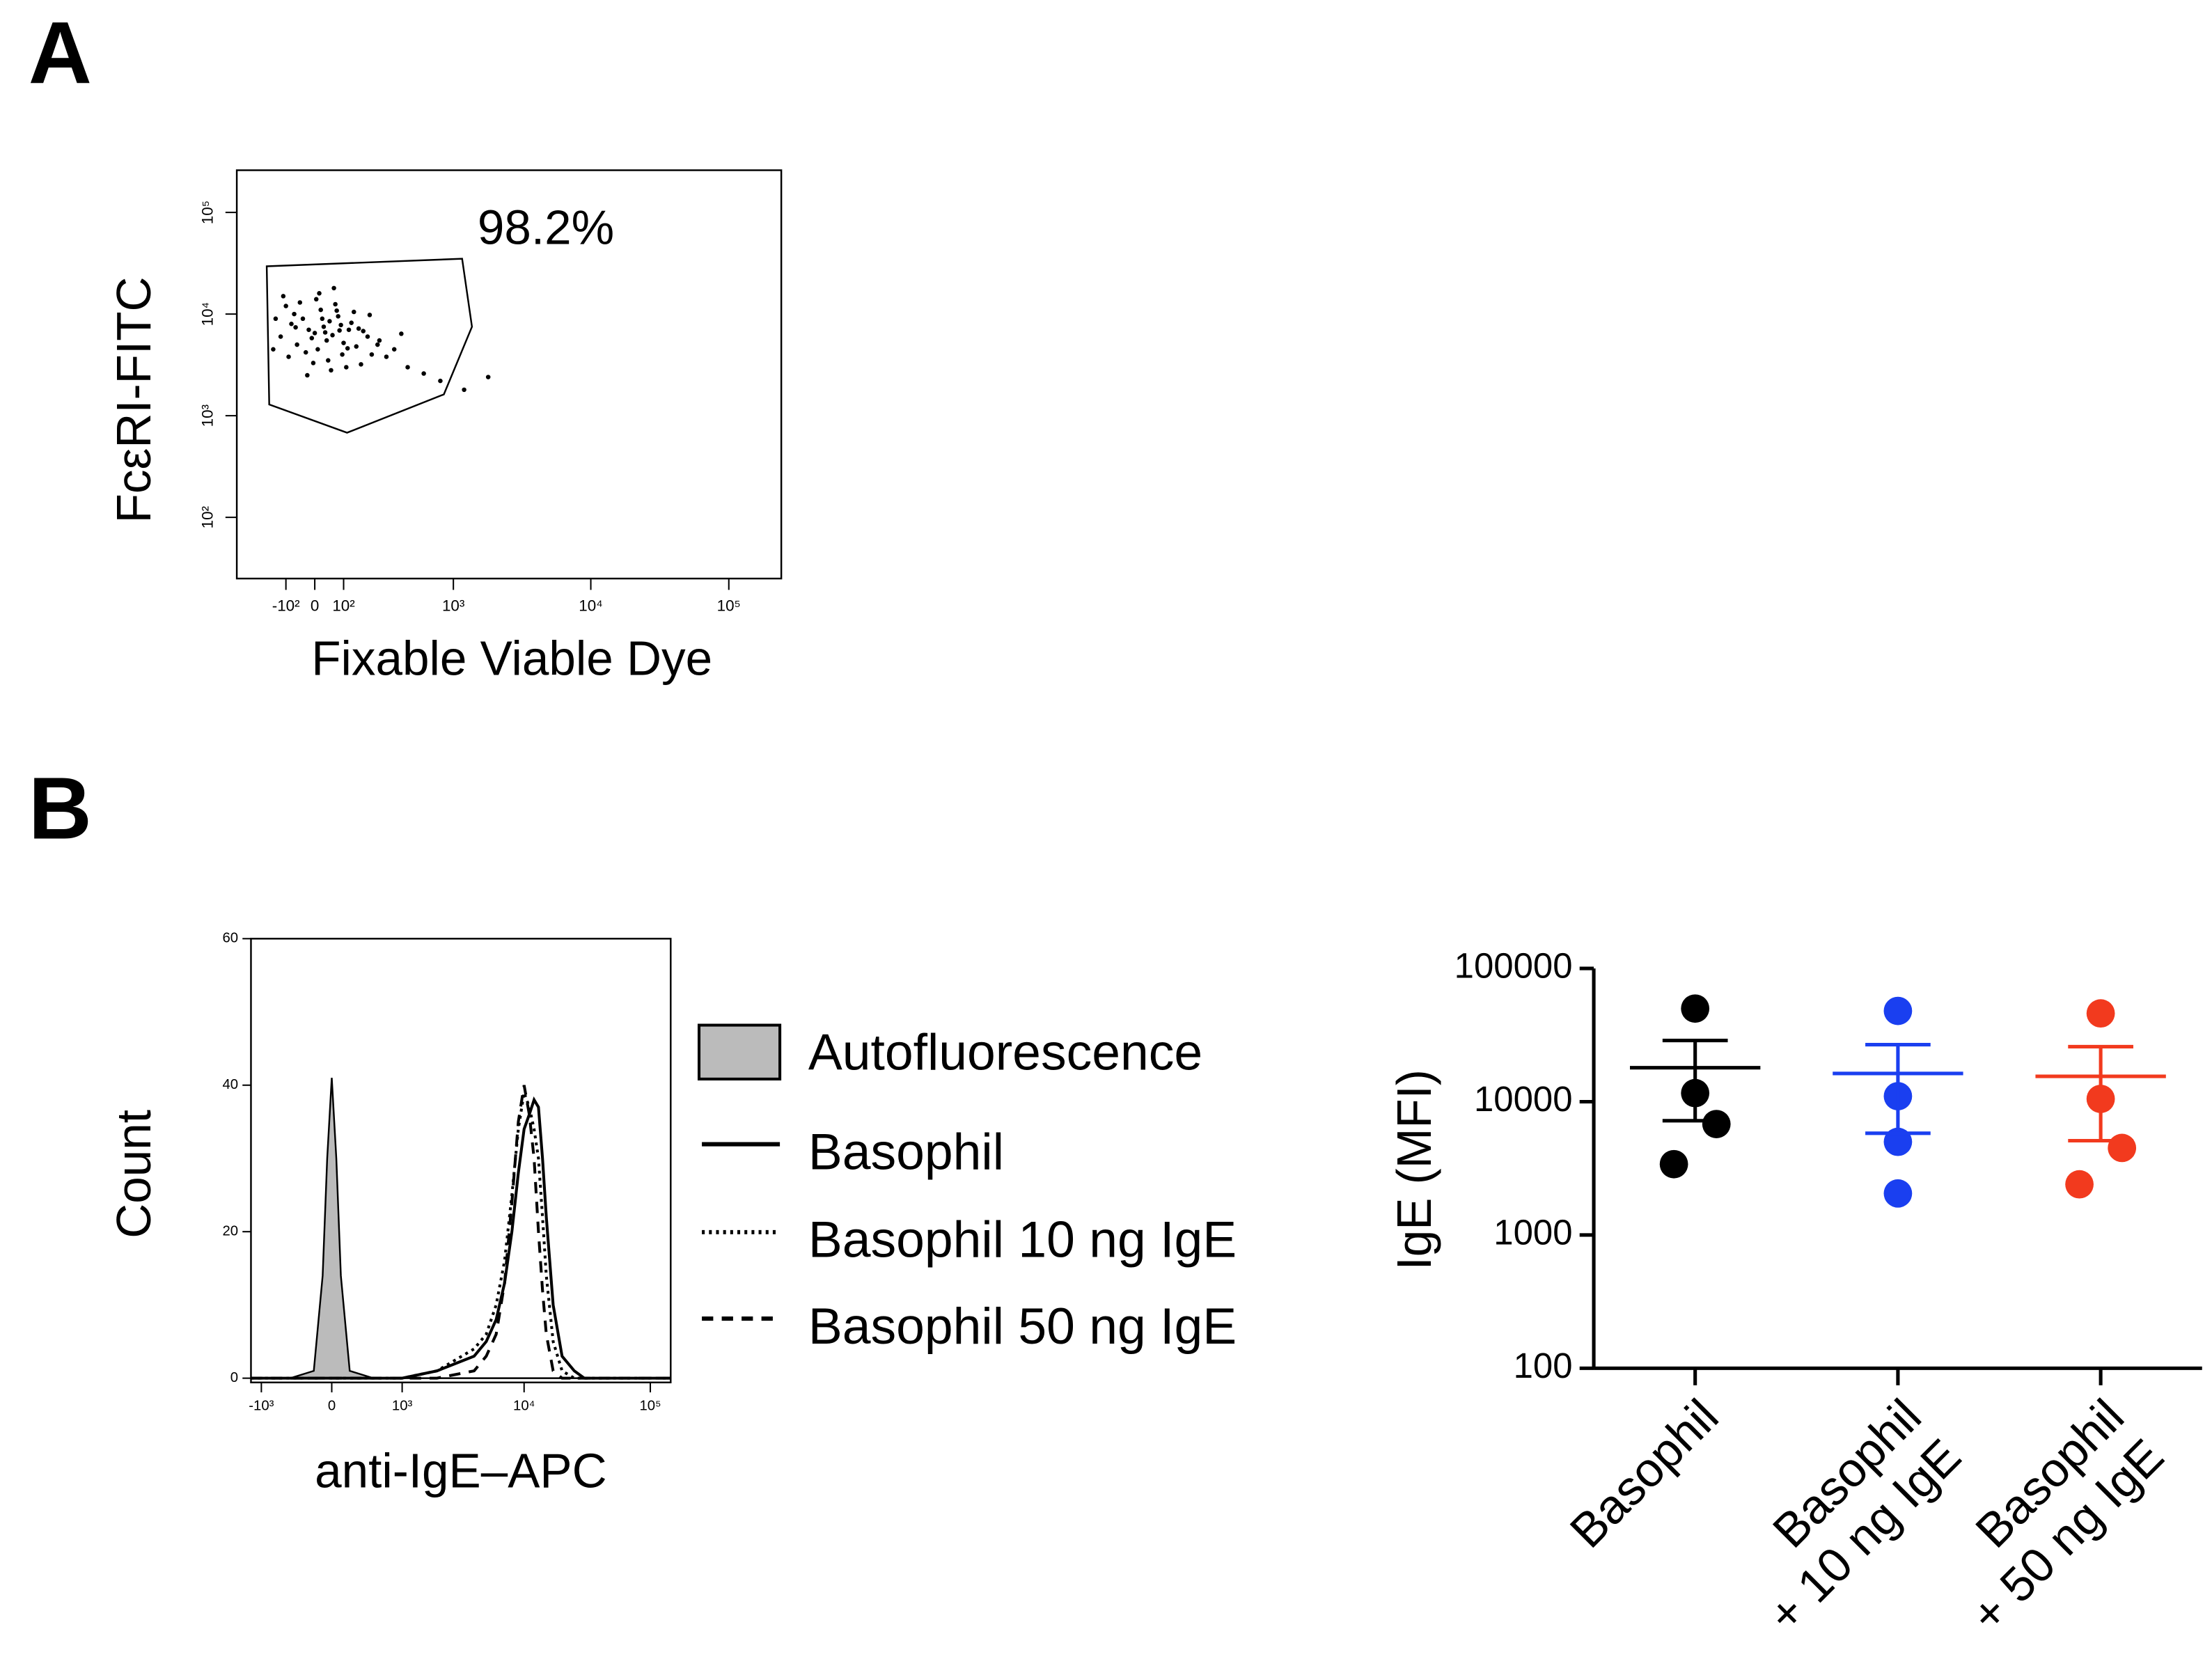 This screenshot has width=2212, height=1659. Describe the element at coordinates (1414, 1169) in the screenshot. I see `y-axis-title: IgE (MFI)` at that location.